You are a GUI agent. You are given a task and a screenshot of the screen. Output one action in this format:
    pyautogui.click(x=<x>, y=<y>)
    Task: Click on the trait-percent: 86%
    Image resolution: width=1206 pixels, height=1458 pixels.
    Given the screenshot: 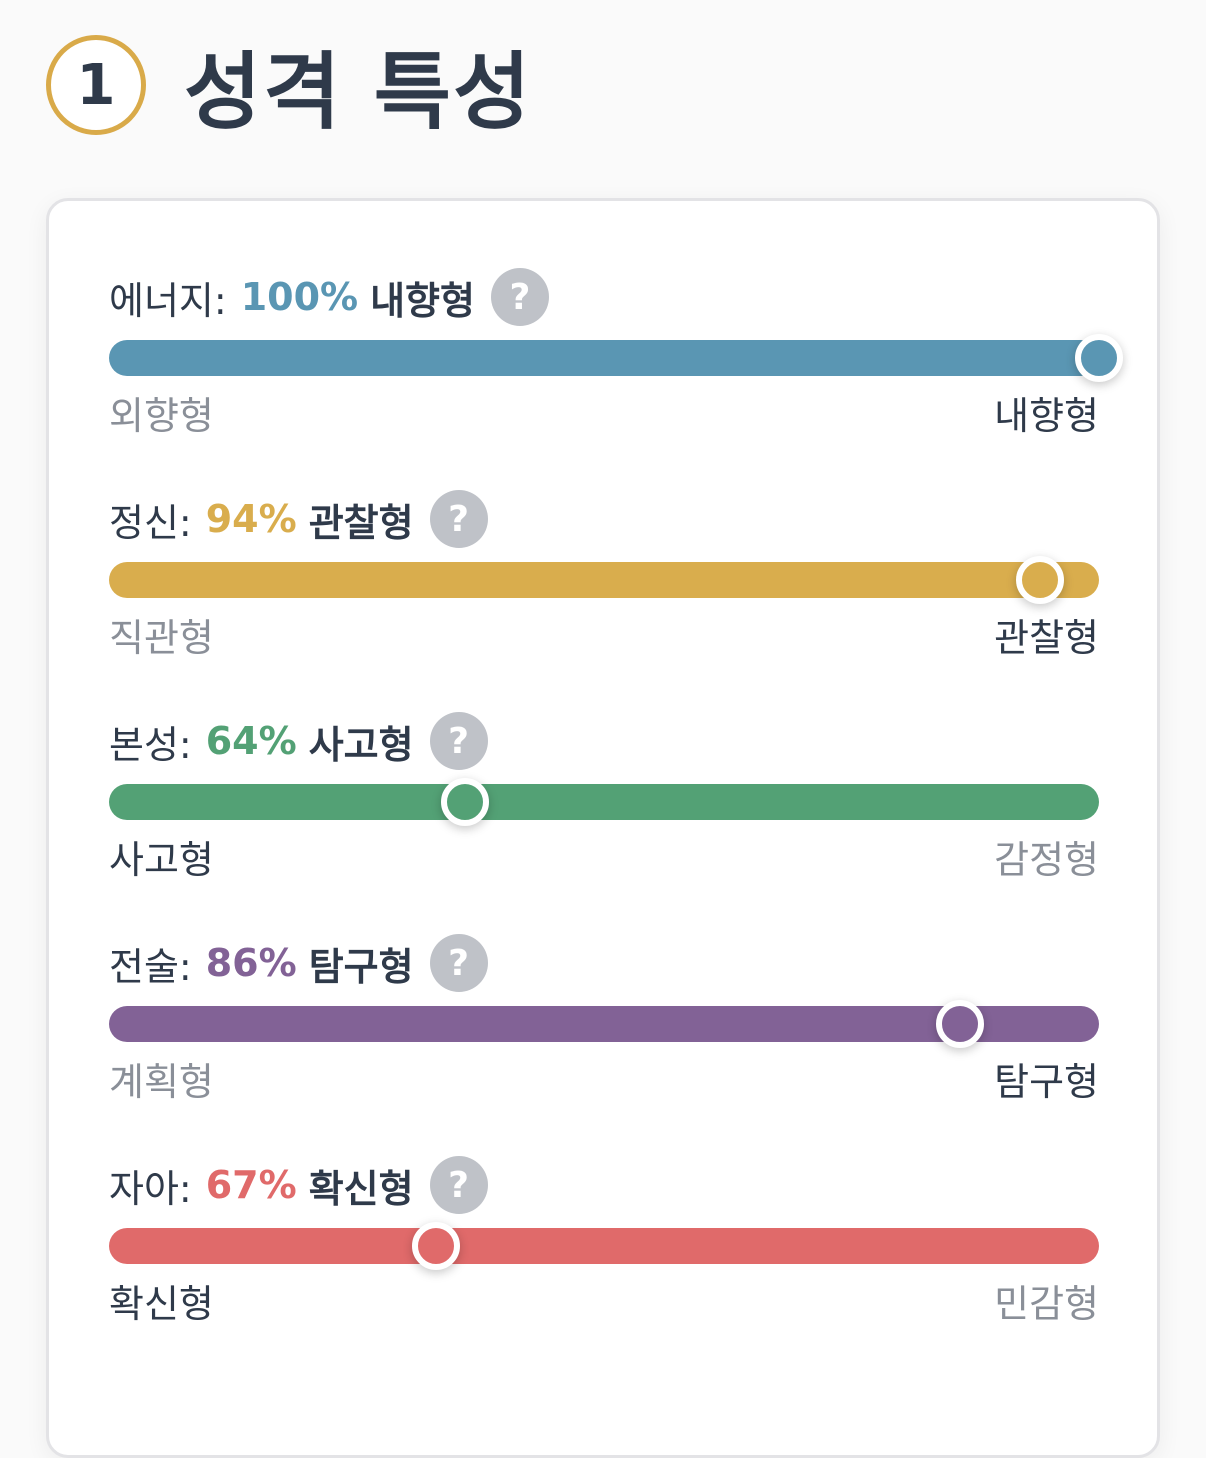 What is the action you would take?
    pyautogui.click(x=251, y=963)
    